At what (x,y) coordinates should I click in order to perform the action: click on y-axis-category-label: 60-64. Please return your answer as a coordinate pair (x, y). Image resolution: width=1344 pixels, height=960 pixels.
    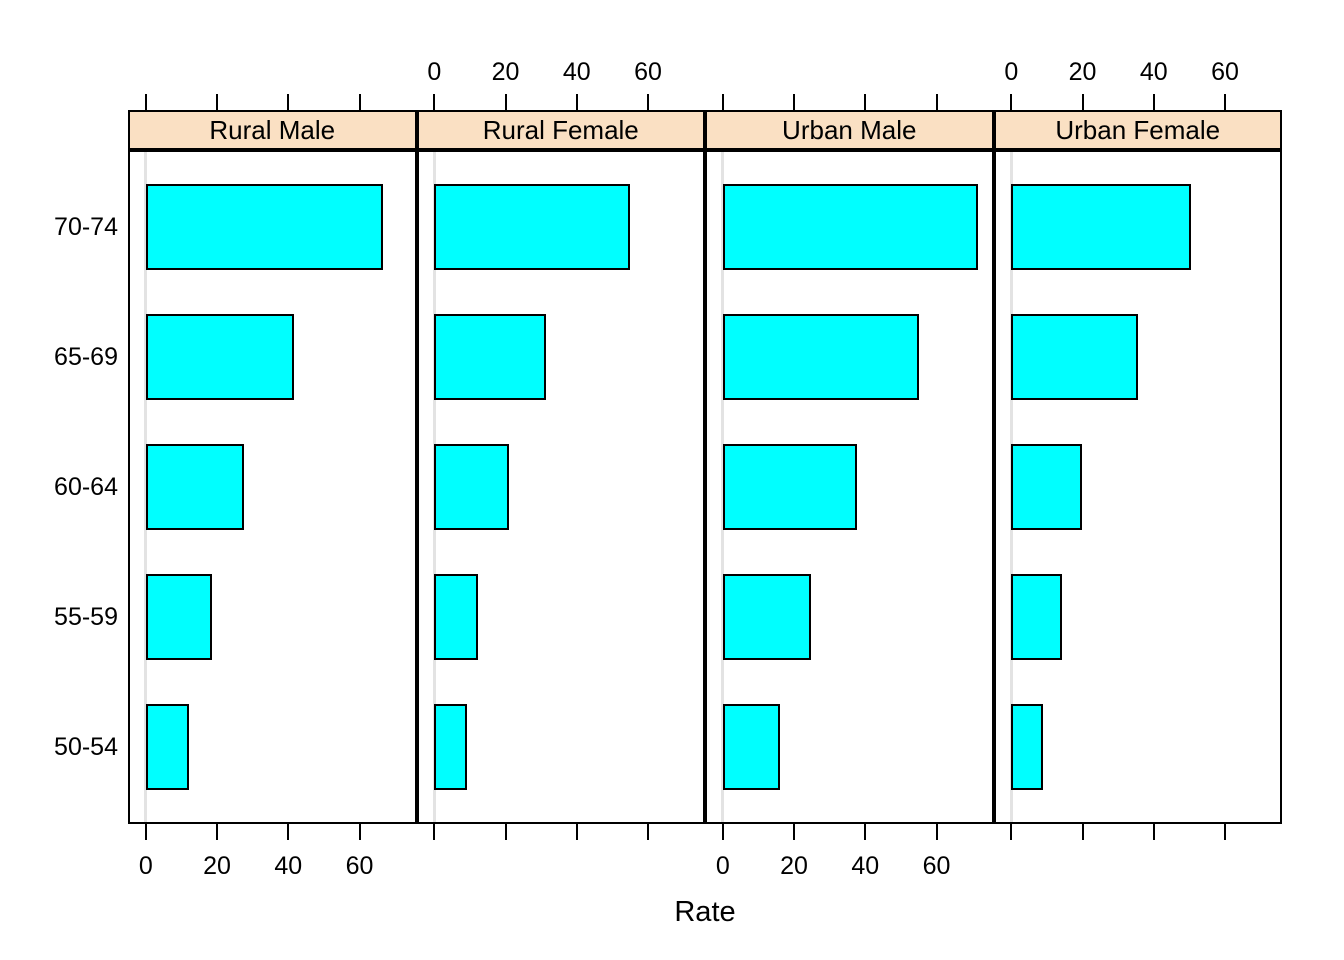
    Looking at the image, I should click on (86, 486).